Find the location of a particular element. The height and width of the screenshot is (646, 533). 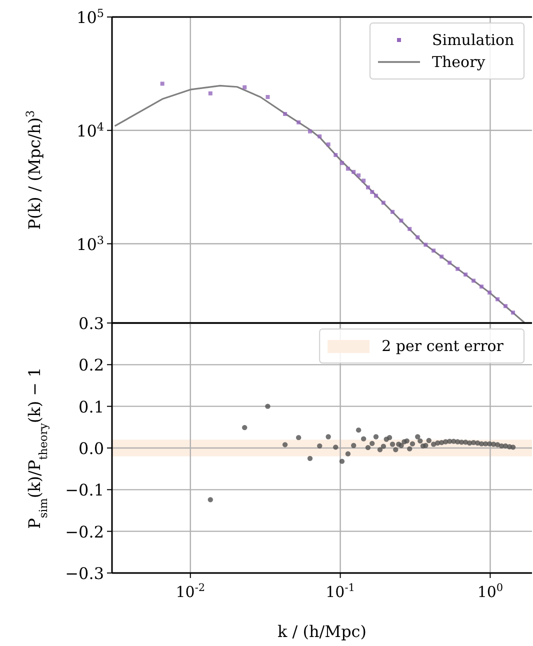

y-tick-label: 10$^{5}$ is located at coordinates (90, 16).